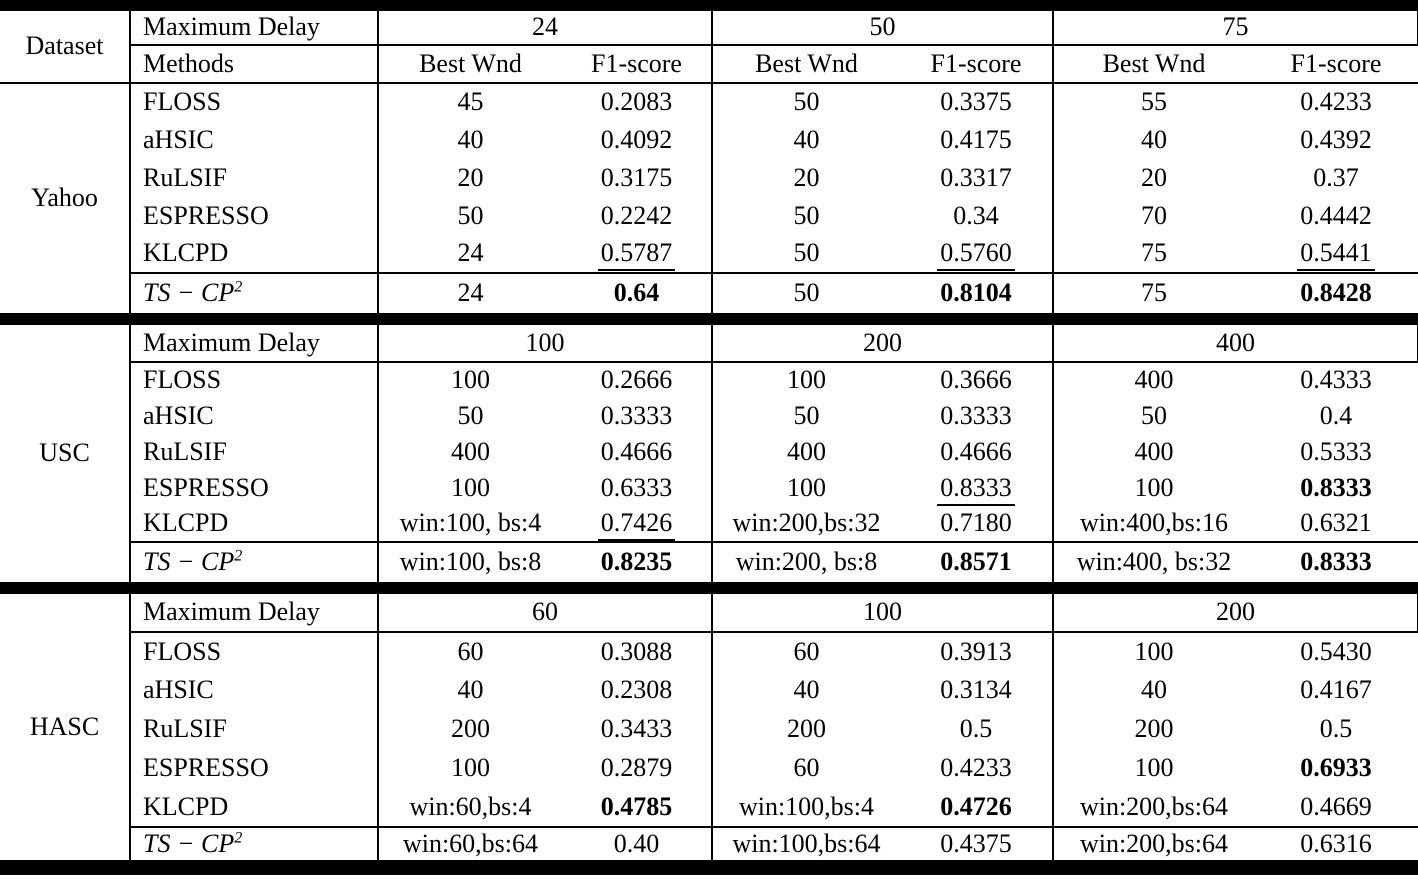 The image size is (1418, 891). I want to click on f1-score-value: 0.4167, so click(1336, 689).